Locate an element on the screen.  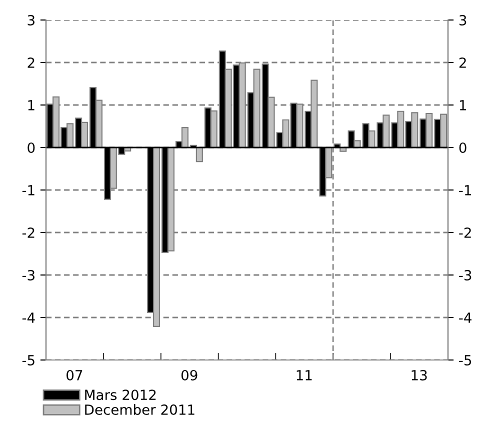
y2-tick-label: 0 is located at coordinates (462, 147).